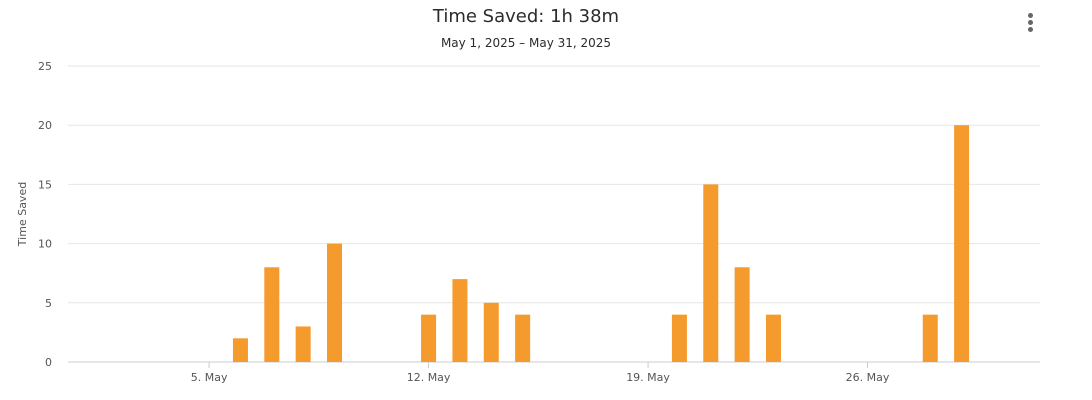  I want to click on x-tick-label: 26. May, so click(868, 377).